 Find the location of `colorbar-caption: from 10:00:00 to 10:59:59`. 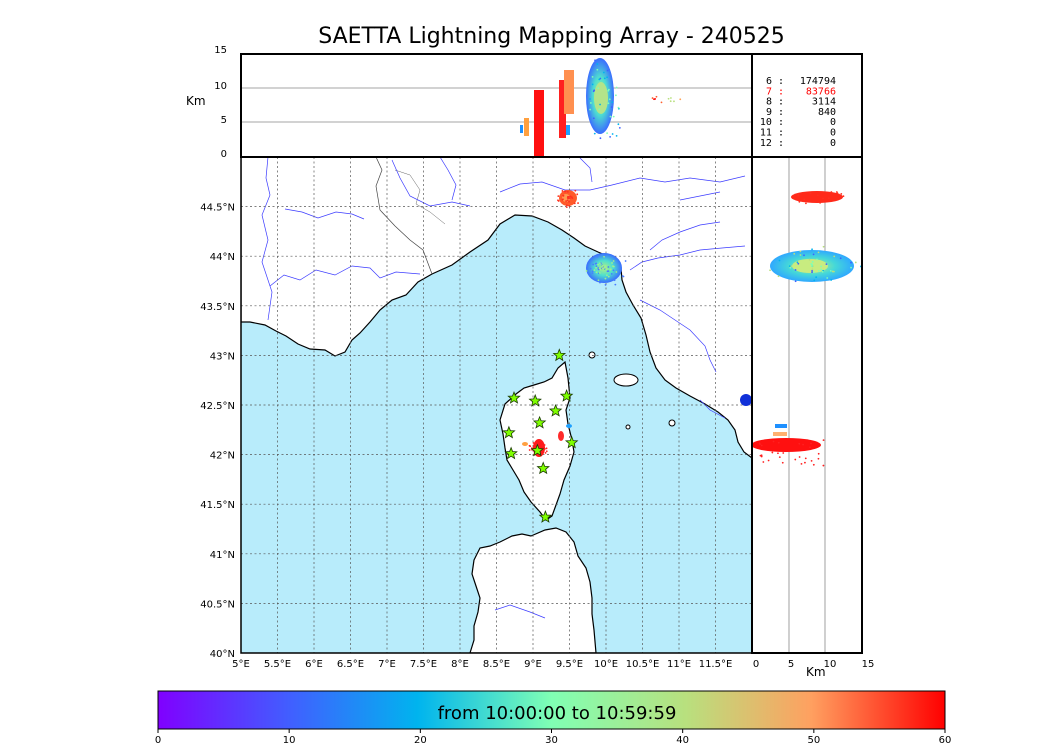

colorbar-caption: from 10:00:00 to 10:59:59 is located at coordinates (557, 713).